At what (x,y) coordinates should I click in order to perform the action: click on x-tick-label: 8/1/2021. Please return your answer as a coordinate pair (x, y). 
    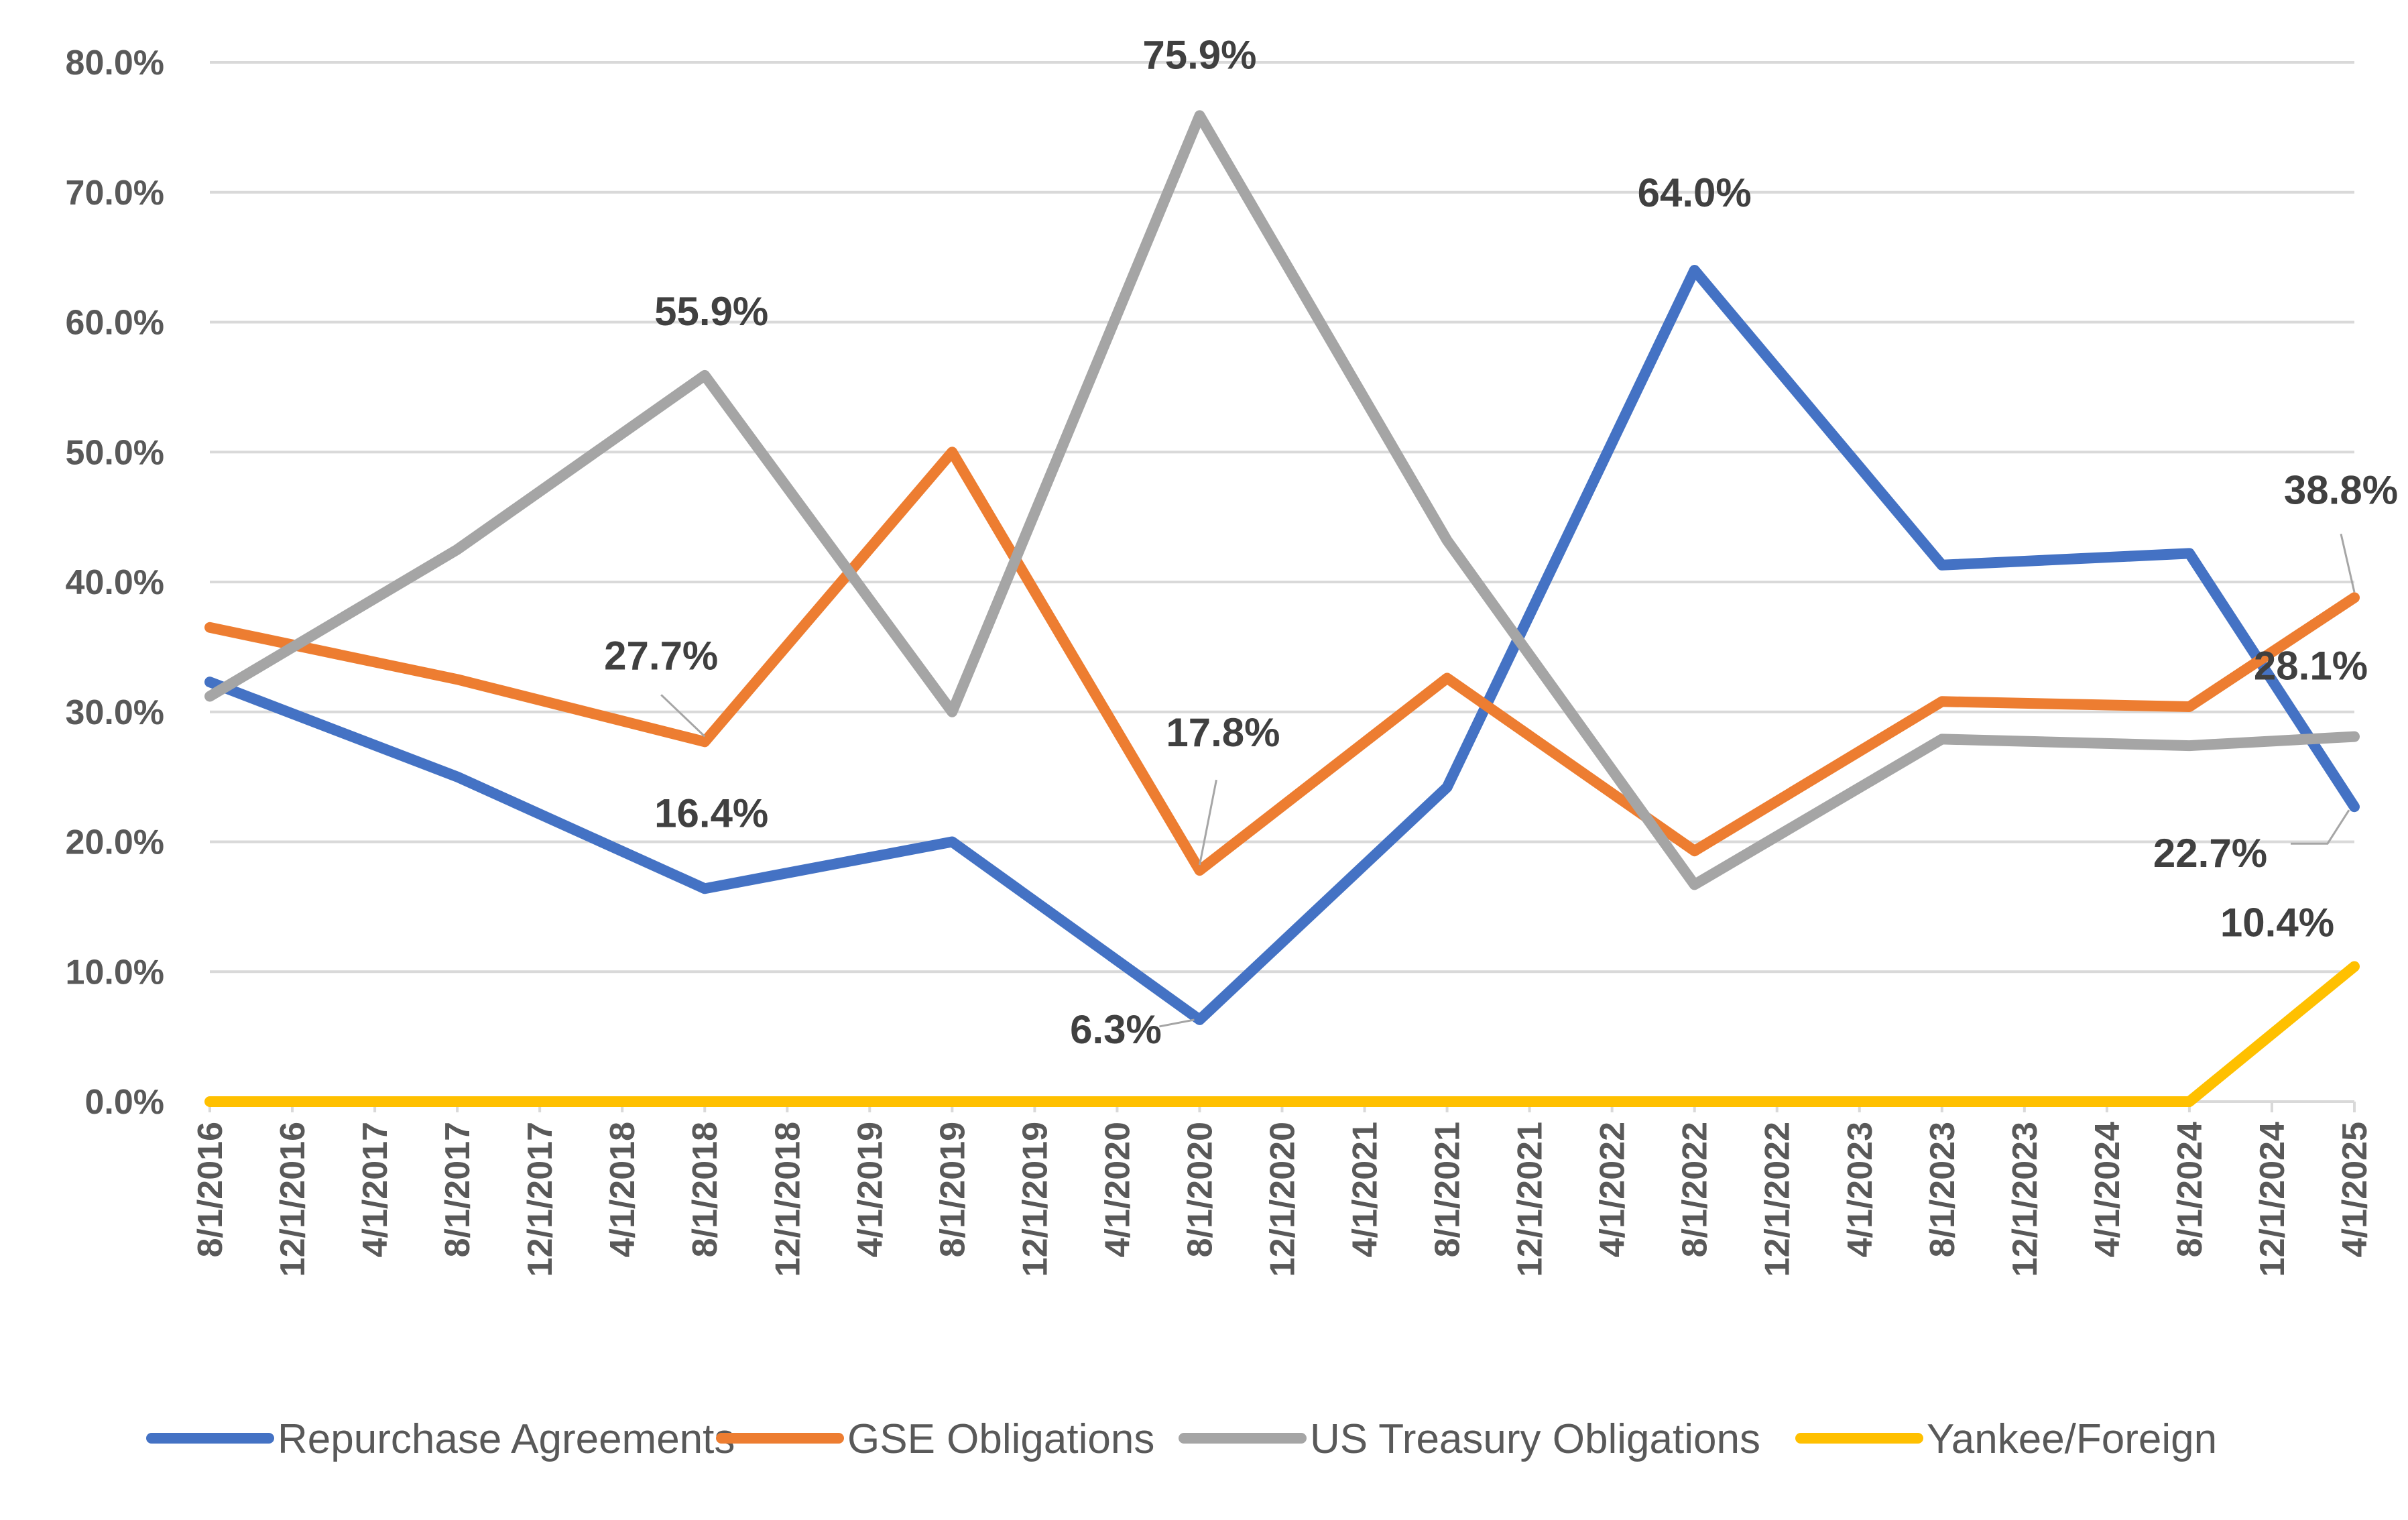
    Looking at the image, I should click on (1448, 1189).